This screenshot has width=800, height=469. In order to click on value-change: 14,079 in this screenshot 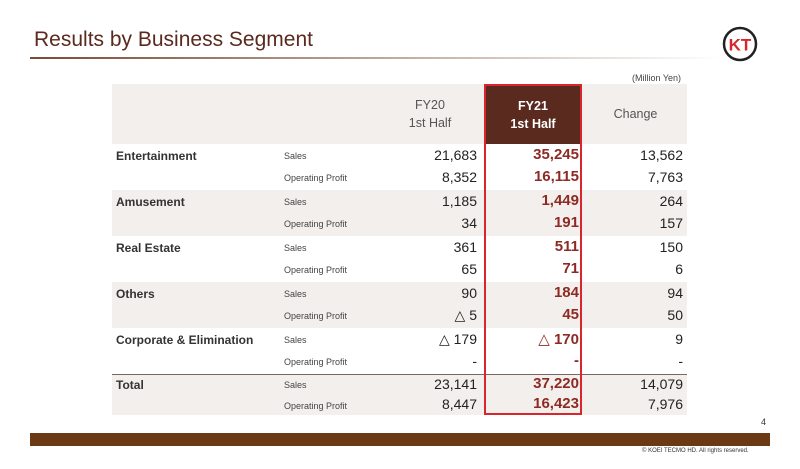, I will do `click(661, 384)`.